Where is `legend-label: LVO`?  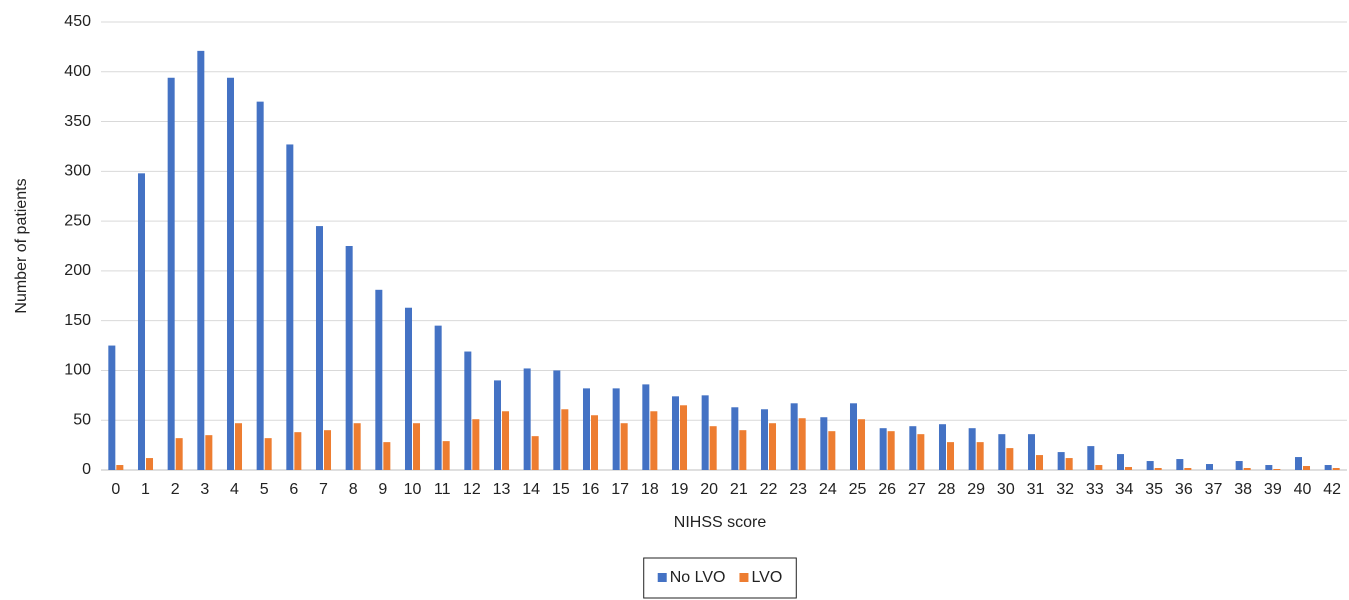
legend-label: LVO is located at coordinates (766, 577).